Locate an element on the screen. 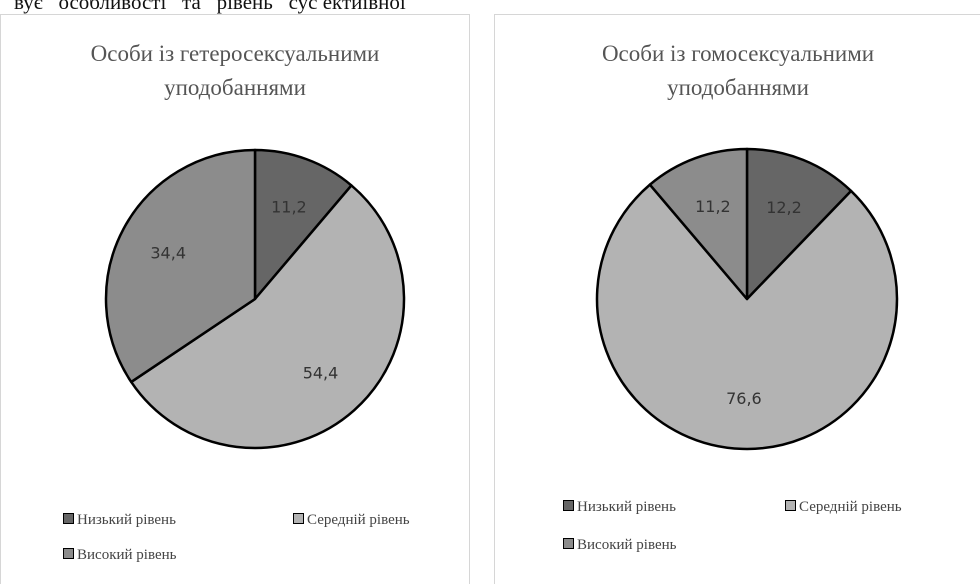 The width and height of the screenshot is (980, 584). data-label-medium: 76,6 is located at coordinates (744, 398).